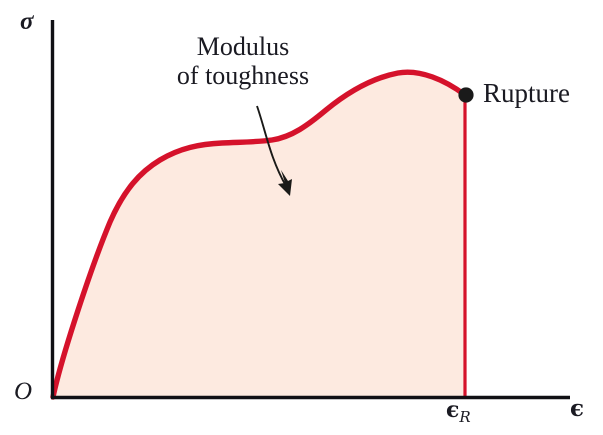 The image size is (603, 435). I want to click on x-axis-label: ϵ, so click(577, 408).